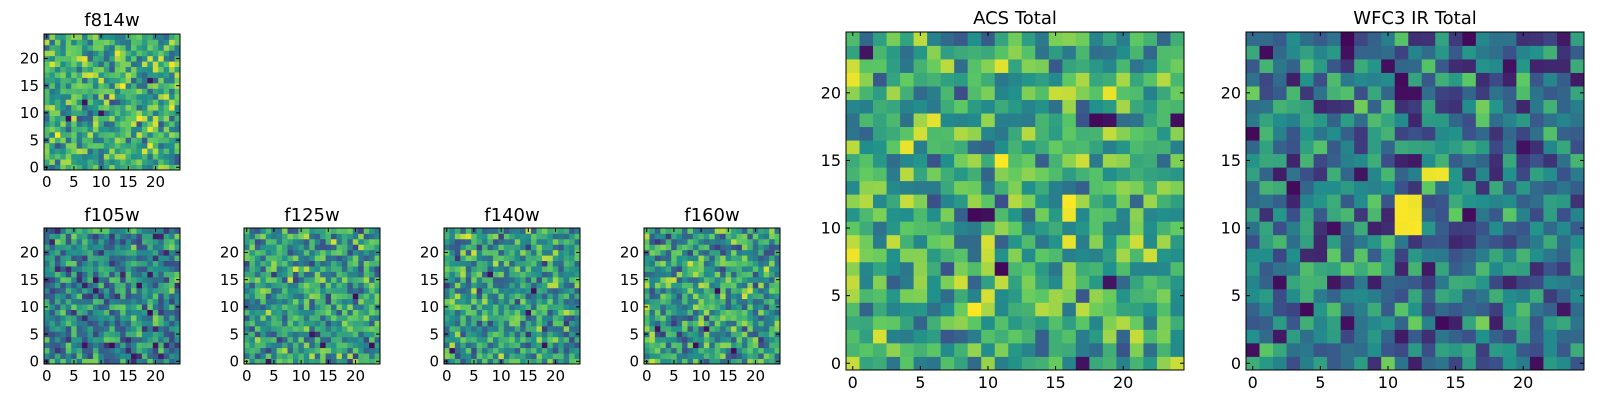 This screenshot has width=1600, height=400. I want to click on y-tick-label: 15, so click(629, 280).